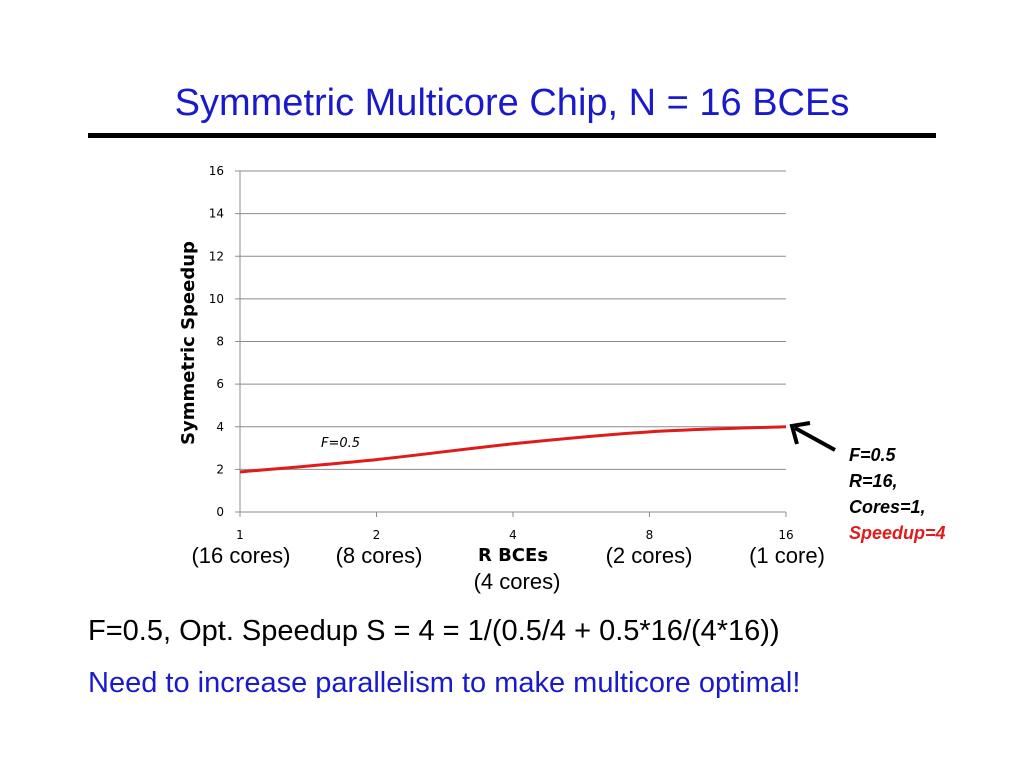 The height and width of the screenshot is (768, 1024). Describe the element at coordinates (872, 455) in the screenshot. I see `callout-f: F=0.5` at that location.